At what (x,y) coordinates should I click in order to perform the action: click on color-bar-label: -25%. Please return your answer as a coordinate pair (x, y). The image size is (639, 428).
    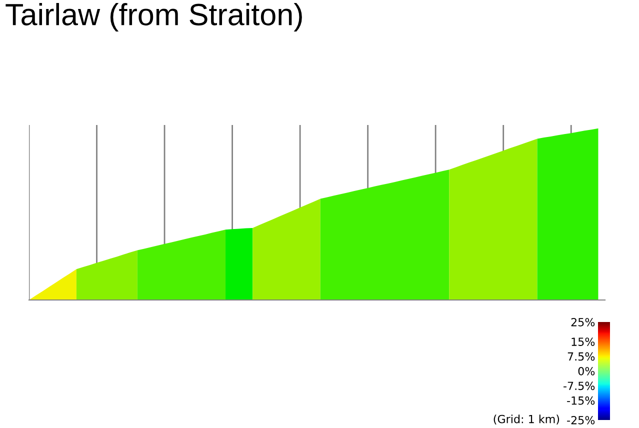
    Looking at the image, I should click on (581, 420).